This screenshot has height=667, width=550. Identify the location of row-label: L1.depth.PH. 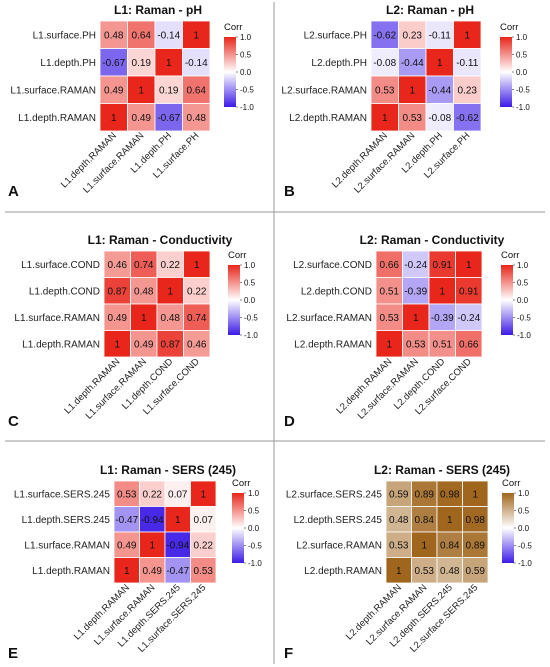
(68, 63).